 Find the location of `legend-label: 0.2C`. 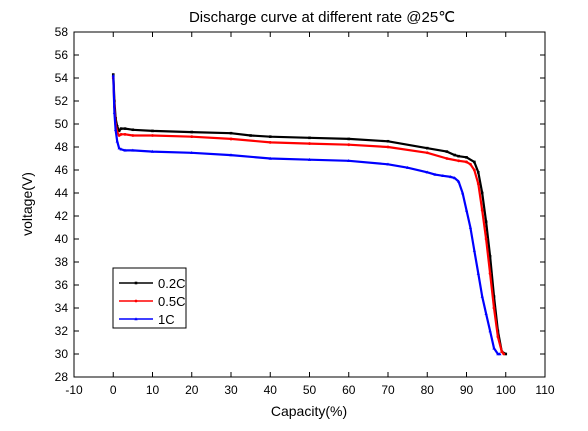

legend-label: 0.2C is located at coordinates (171, 283).